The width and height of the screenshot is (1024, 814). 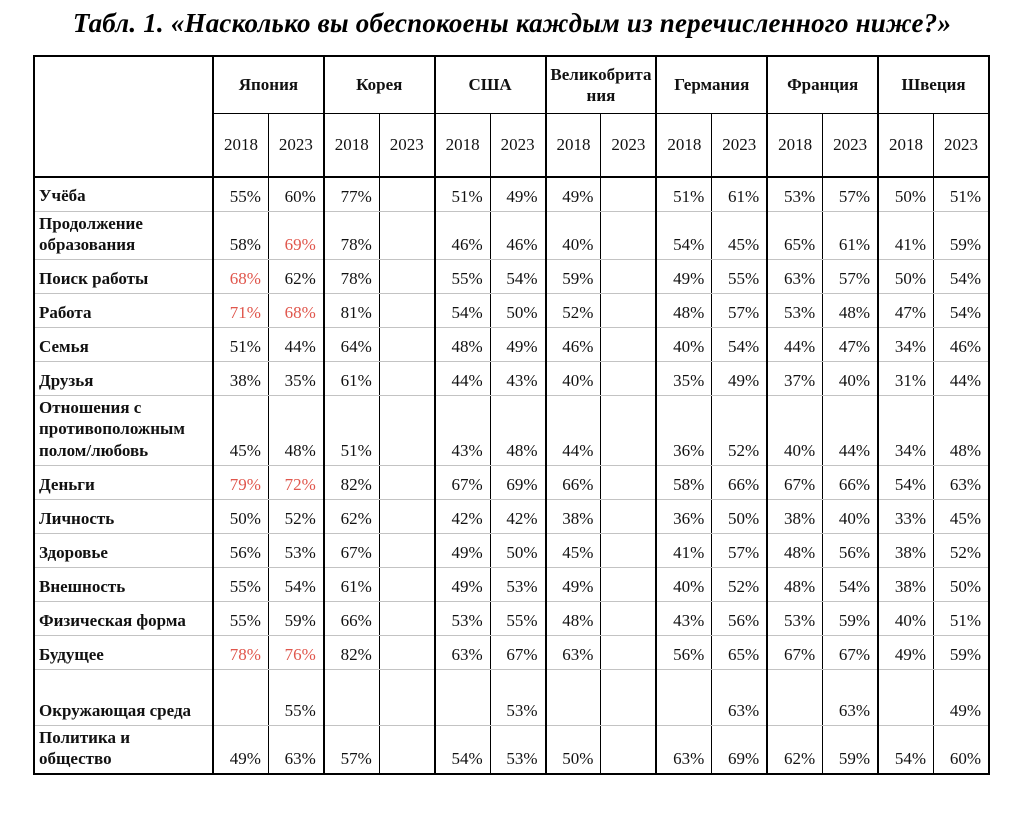 What do you see at coordinates (240, 235) in the screenshot?
I see `value-cell: 58%` at bounding box center [240, 235].